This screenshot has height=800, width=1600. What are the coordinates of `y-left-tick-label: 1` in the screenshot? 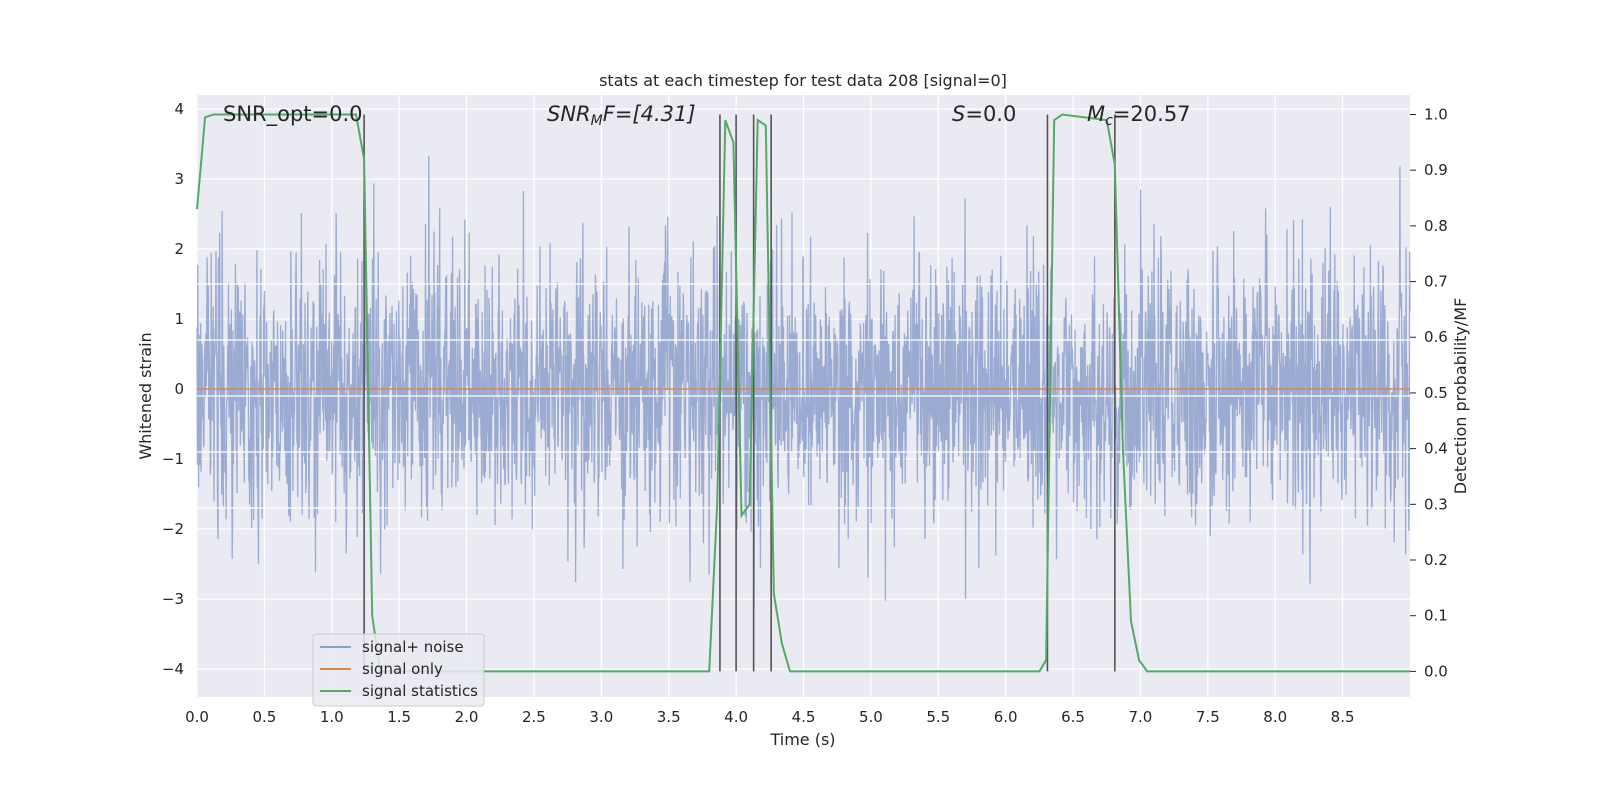 It's located at (179, 319).